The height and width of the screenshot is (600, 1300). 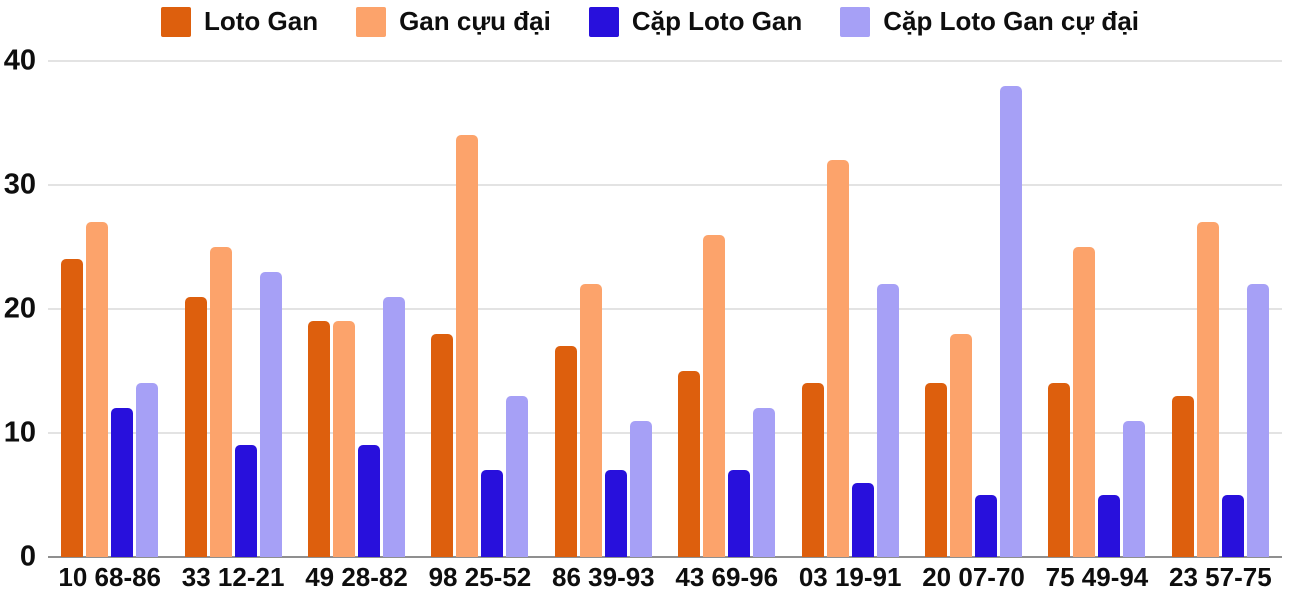 I want to click on legend-item: Loto Gan, so click(x=239, y=21).